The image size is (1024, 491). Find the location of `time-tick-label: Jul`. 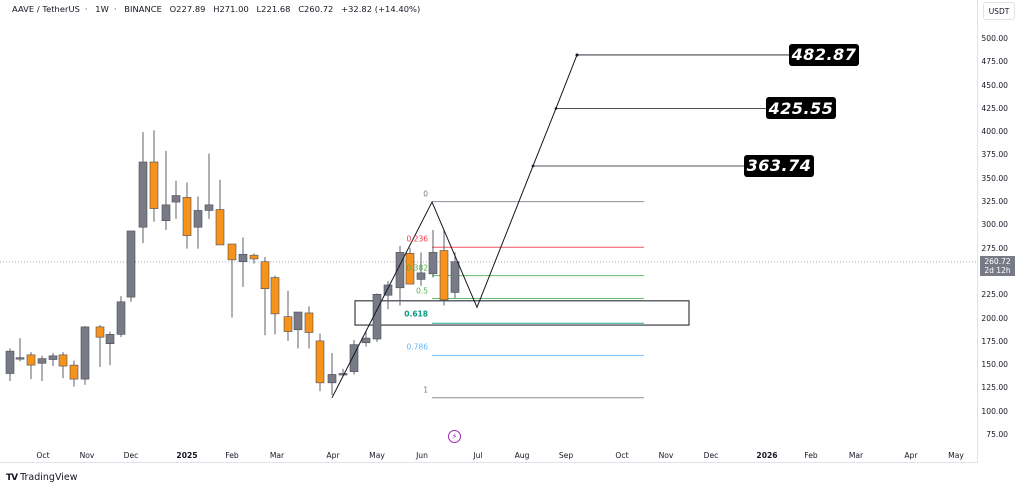

time-tick-label: Jul is located at coordinates (478, 455).